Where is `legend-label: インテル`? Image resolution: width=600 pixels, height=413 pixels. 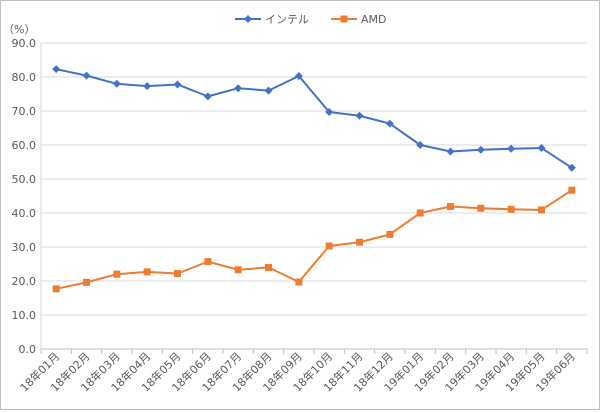 legend-label: インテル is located at coordinates (287, 19).